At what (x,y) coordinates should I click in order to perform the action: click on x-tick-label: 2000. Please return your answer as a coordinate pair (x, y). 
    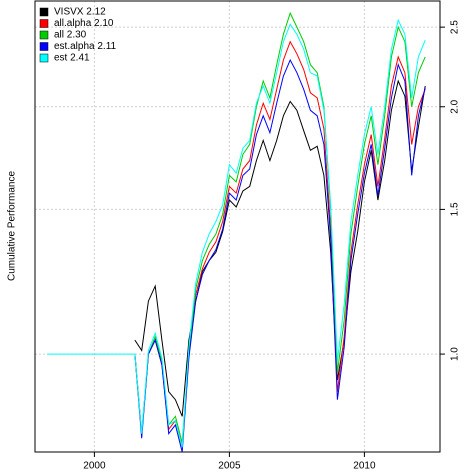
    Looking at the image, I should click on (94, 466).